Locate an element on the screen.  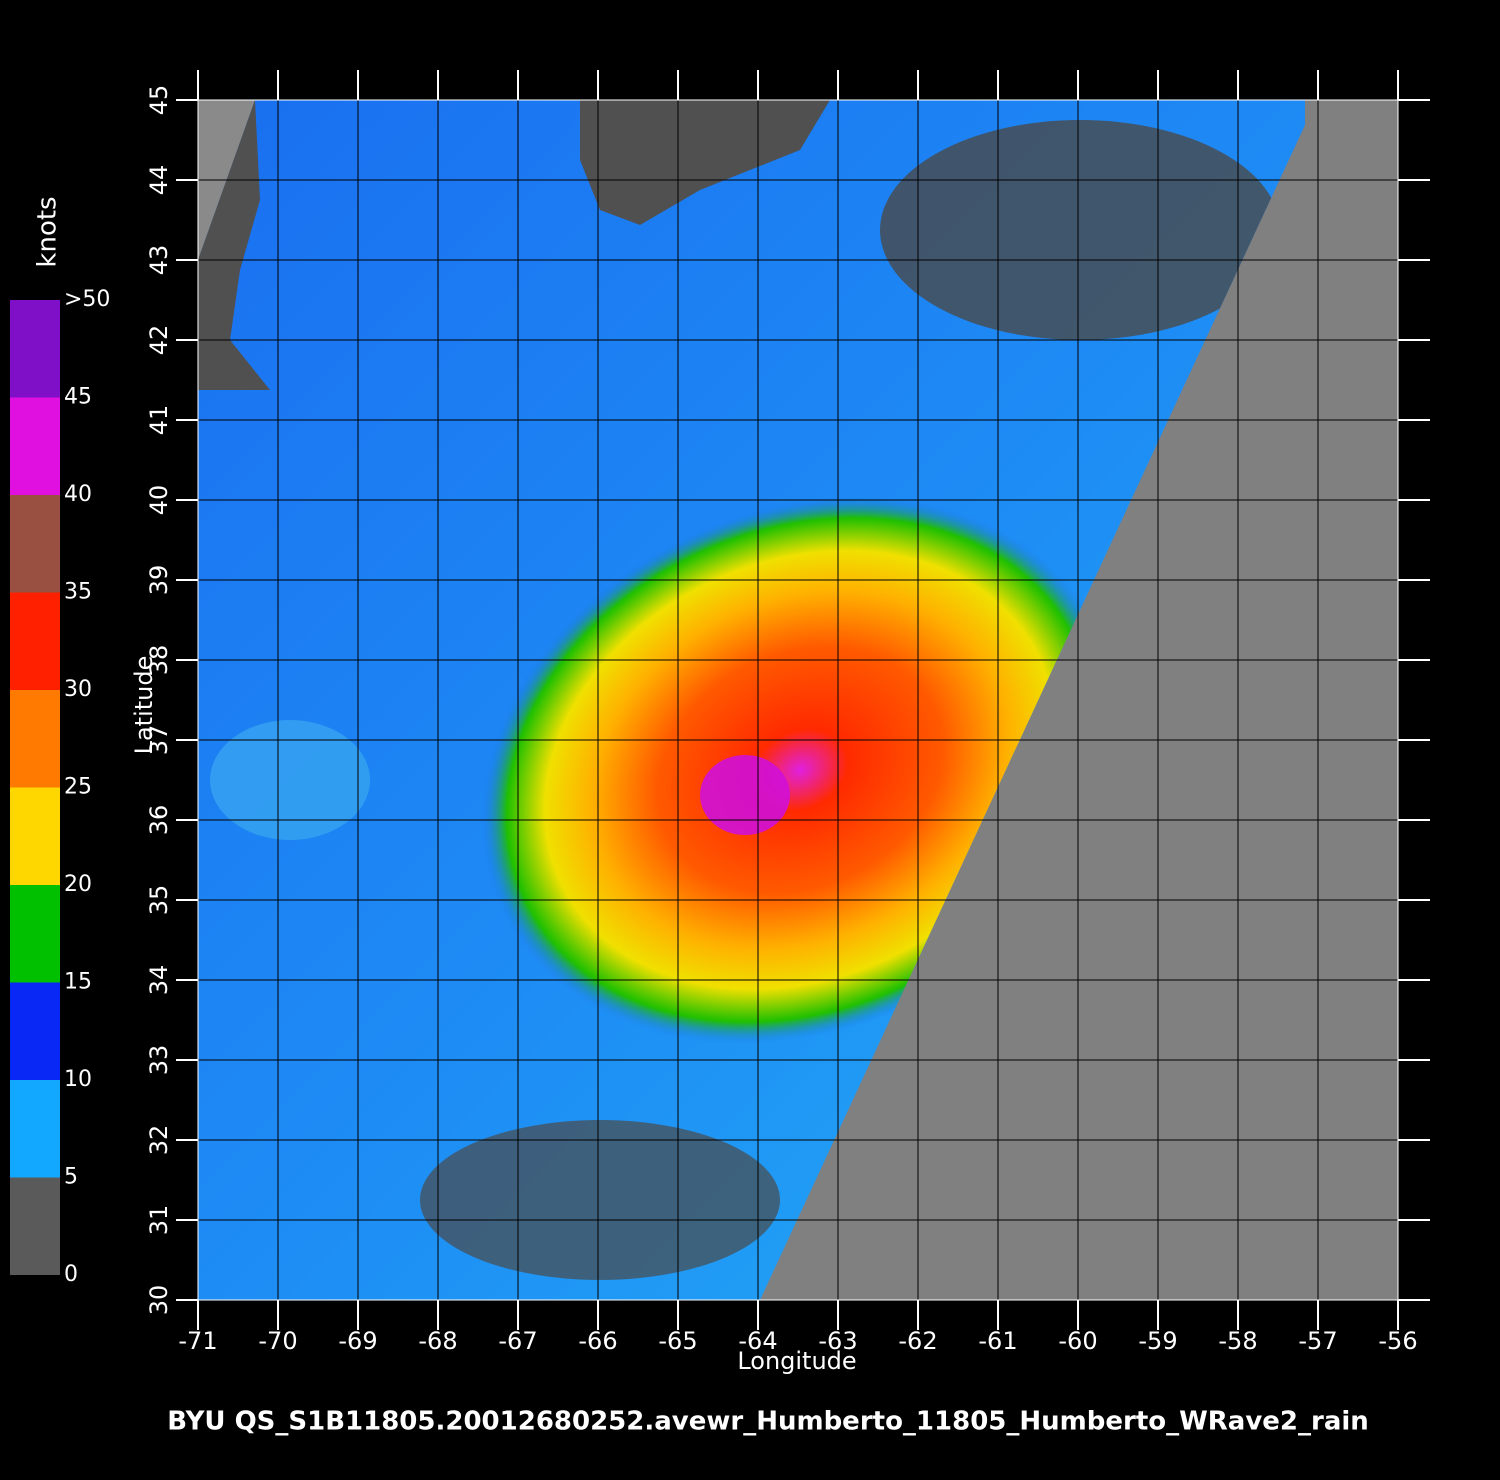
x-tick-label: -60 is located at coordinates (1077, 1341).